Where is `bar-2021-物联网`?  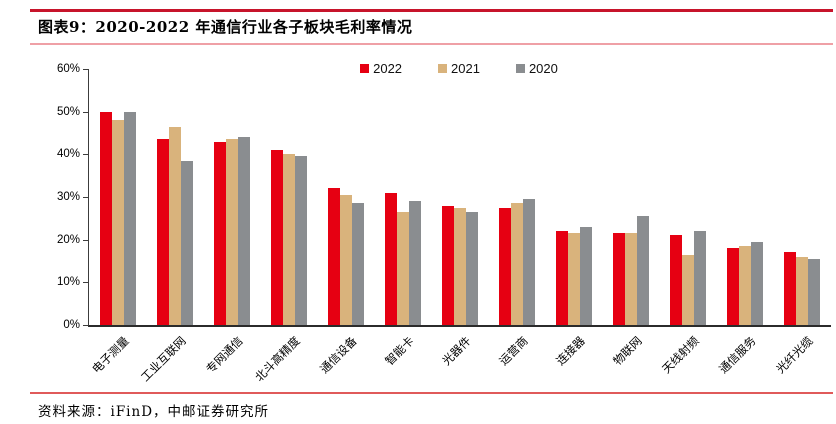 bar-2021-物联网 is located at coordinates (631, 279).